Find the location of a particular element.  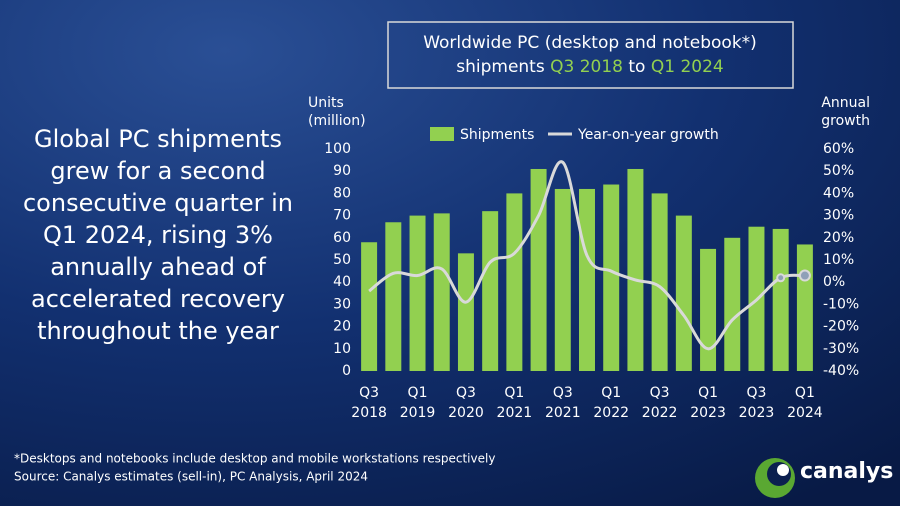

y2-tick-label: -40% is located at coordinates (841, 371).